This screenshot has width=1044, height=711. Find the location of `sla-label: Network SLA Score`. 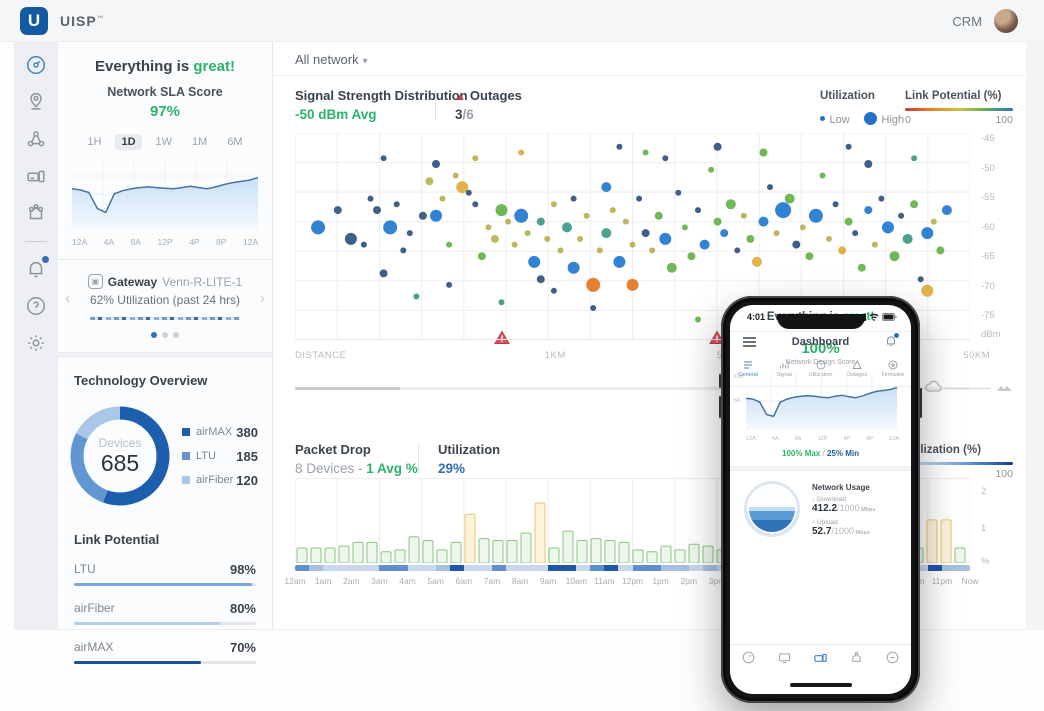

sla-label: Network SLA Score is located at coordinates (165, 92).